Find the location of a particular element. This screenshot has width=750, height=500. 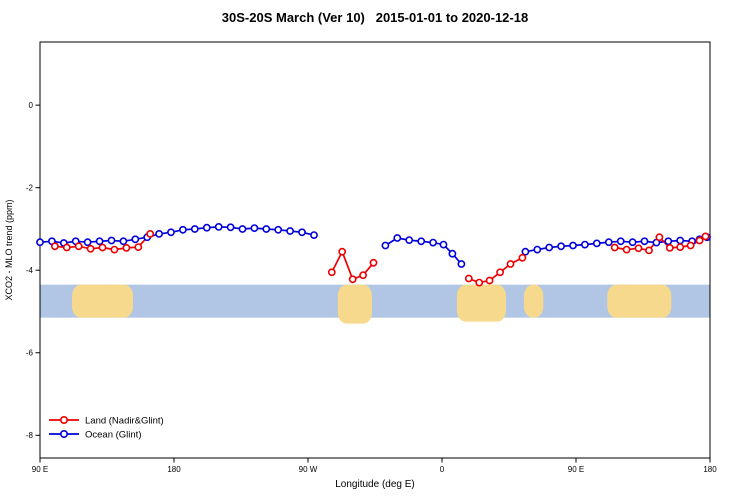

legend: Land (Nadir&Glint) Ocean (Glint) is located at coordinates (106, 428).